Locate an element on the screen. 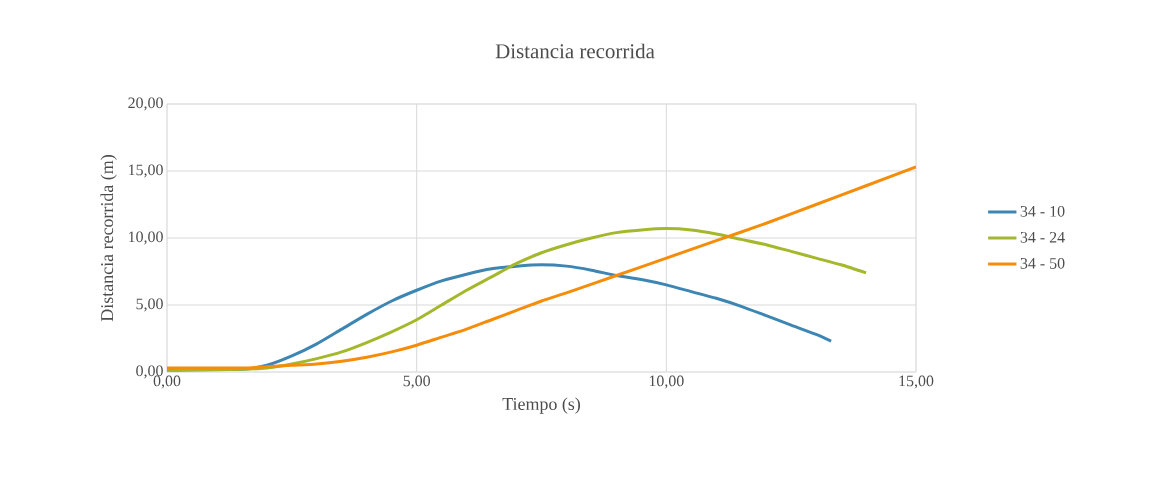 The image size is (1150, 489). y-tick-label: 15,00 is located at coordinates (146, 171).